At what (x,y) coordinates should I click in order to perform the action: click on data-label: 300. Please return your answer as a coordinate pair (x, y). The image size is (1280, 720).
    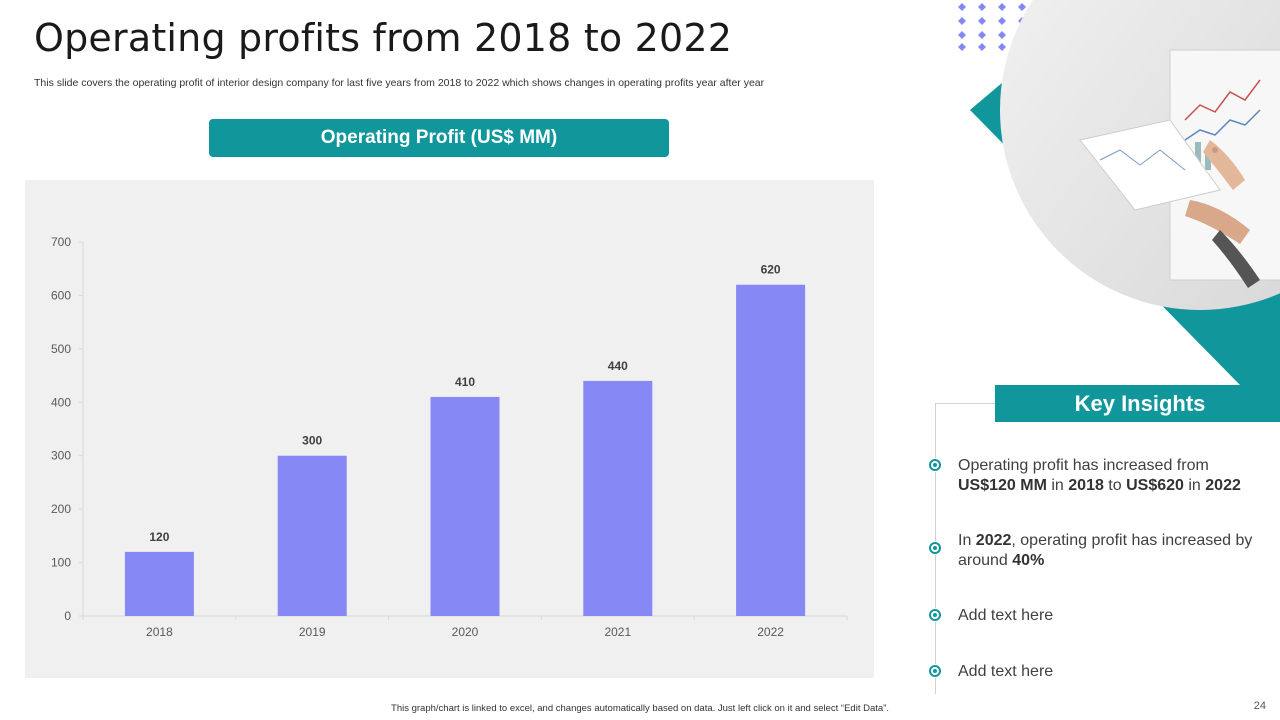
    Looking at the image, I should click on (312, 441).